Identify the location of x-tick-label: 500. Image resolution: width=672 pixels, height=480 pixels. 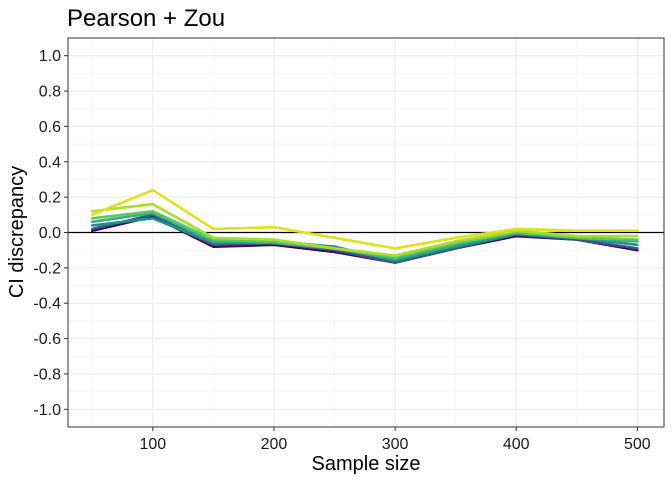
(637, 444).